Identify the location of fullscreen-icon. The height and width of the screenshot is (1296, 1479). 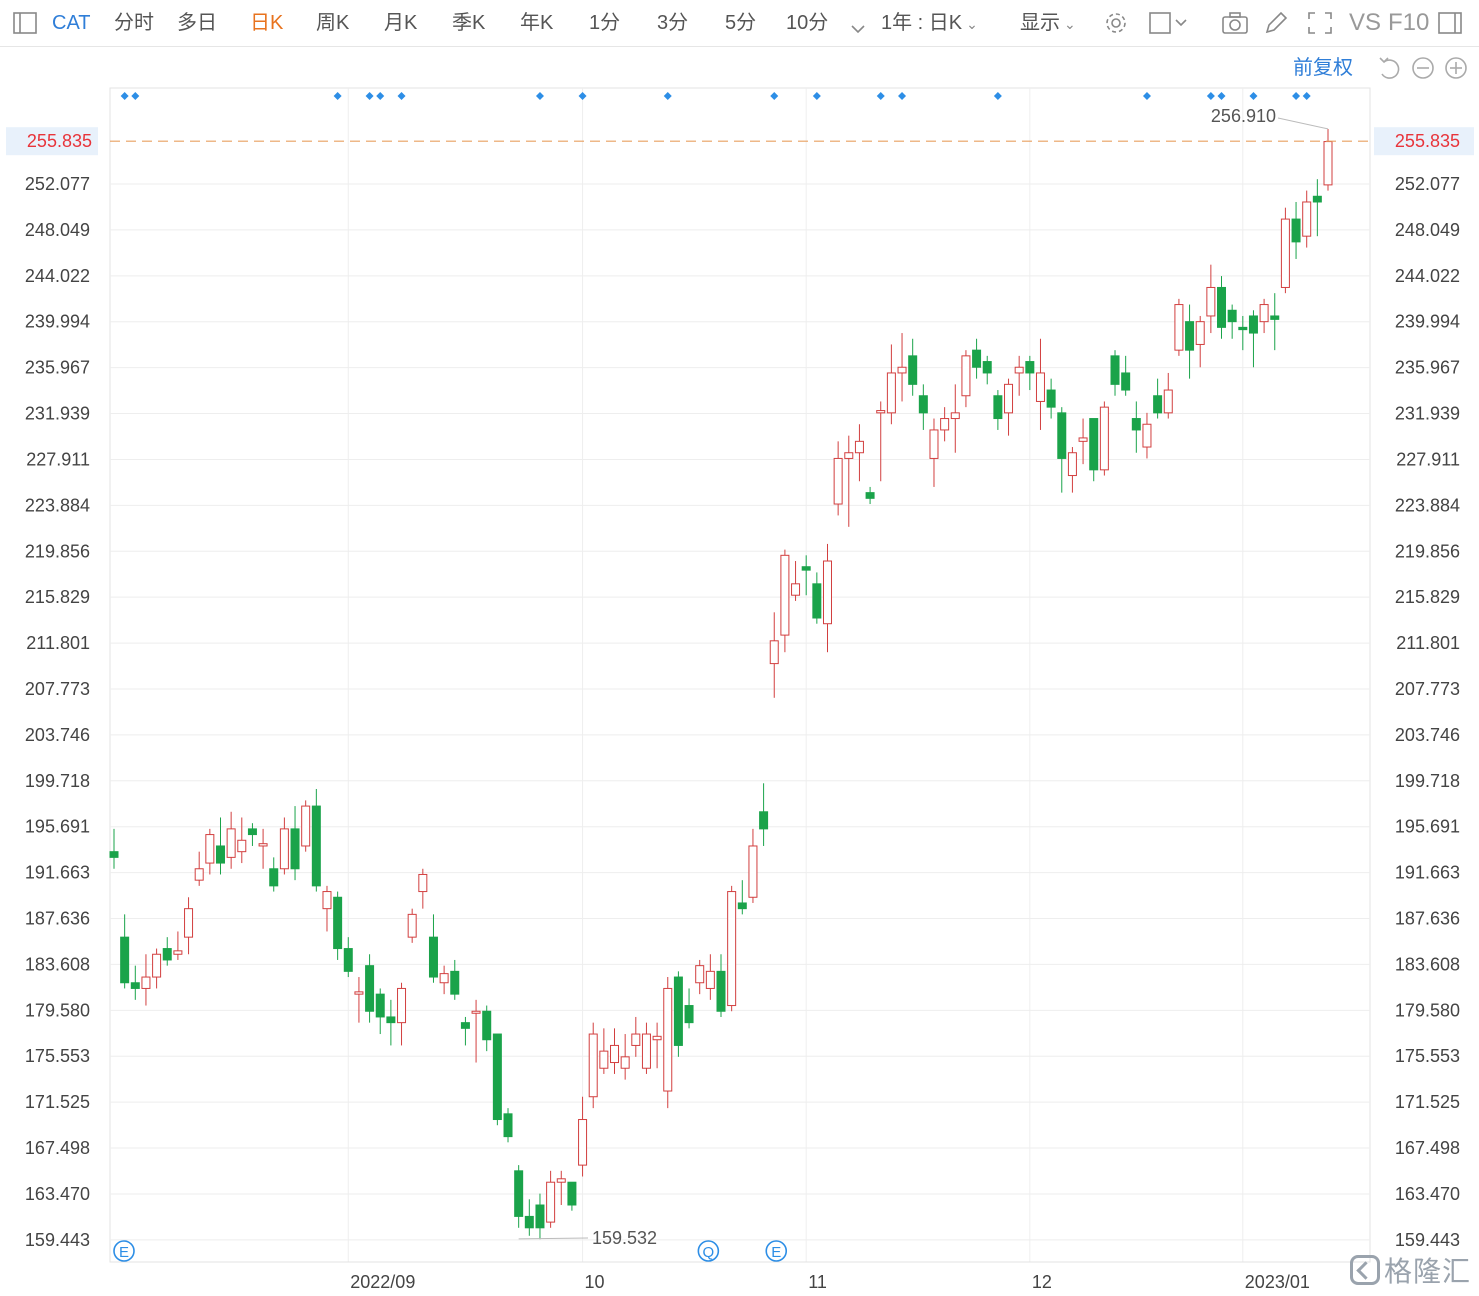
(1320, 23).